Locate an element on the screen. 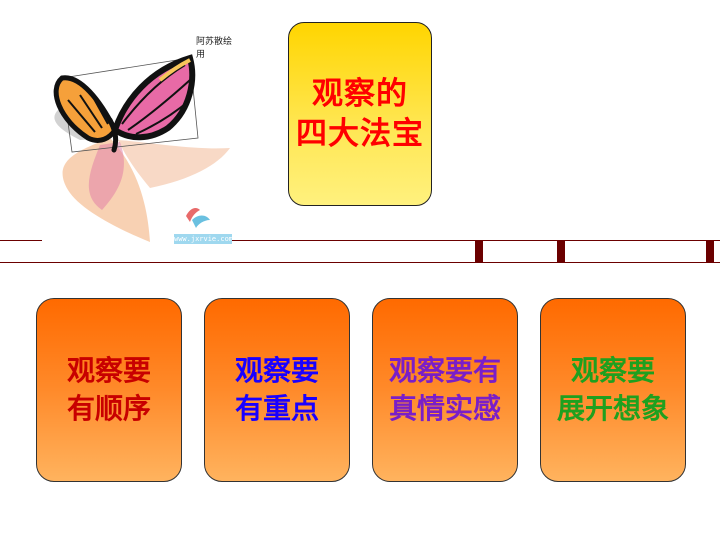 The height and width of the screenshot is (540, 720). method-card-imagination: 观察要 展开想象 is located at coordinates (613, 390).